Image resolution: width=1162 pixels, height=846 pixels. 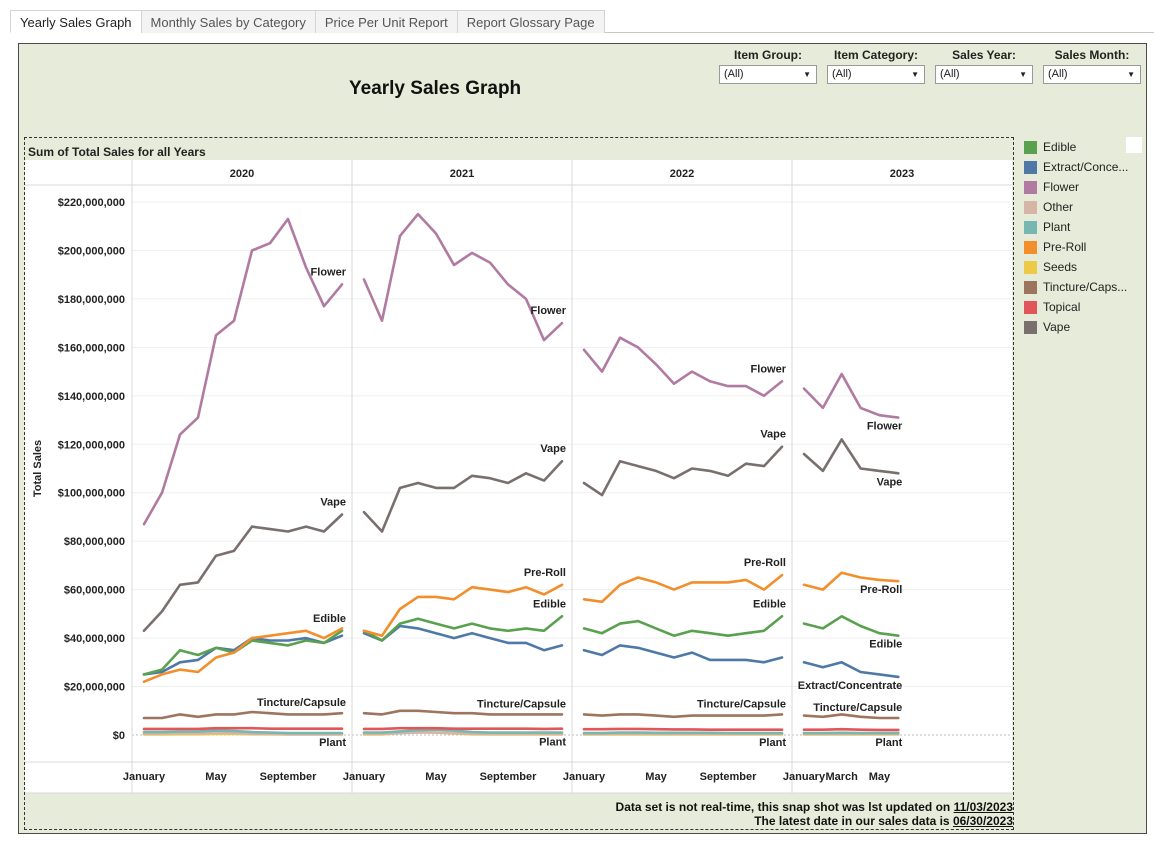 What do you see at coordinates (94, 639) in the screenshot?
I see `y-tick-label: $40,000,000` at bounding box center [94, 639].